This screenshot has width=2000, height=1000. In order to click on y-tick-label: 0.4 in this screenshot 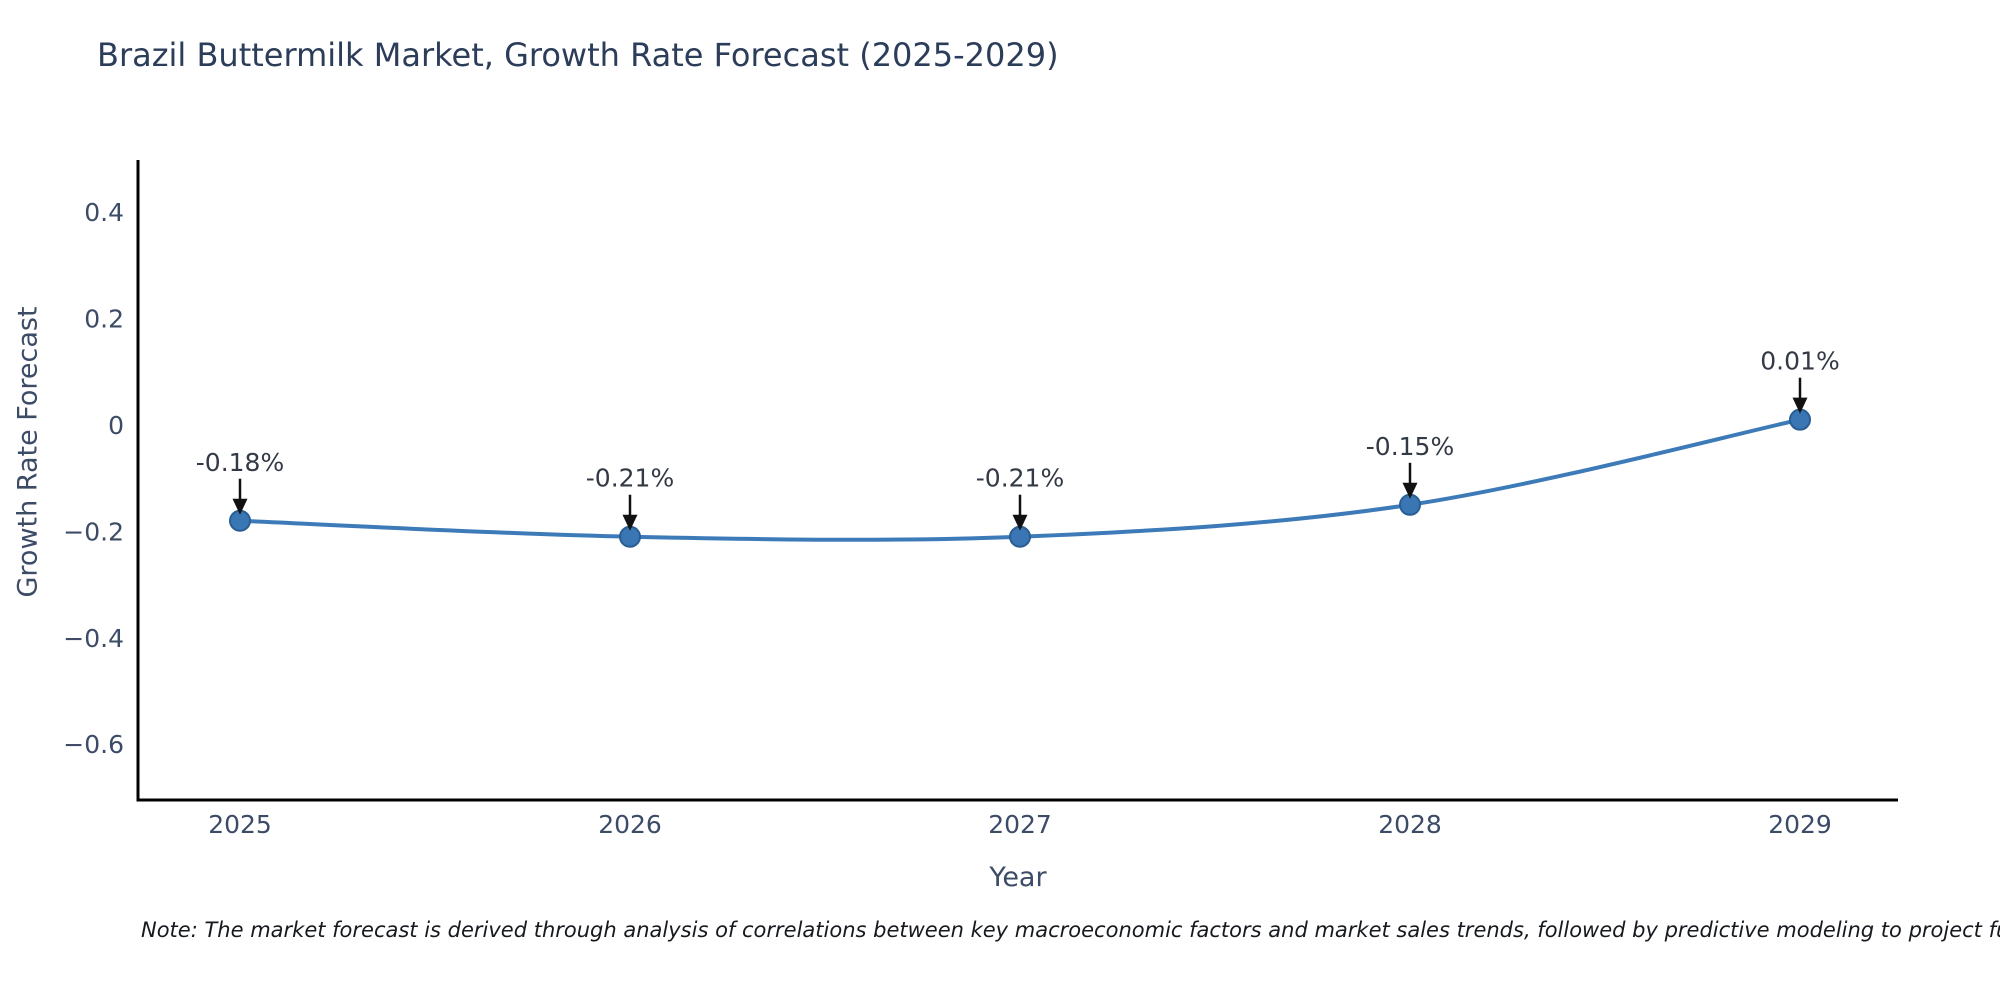, I will do `click(104, 212)`.